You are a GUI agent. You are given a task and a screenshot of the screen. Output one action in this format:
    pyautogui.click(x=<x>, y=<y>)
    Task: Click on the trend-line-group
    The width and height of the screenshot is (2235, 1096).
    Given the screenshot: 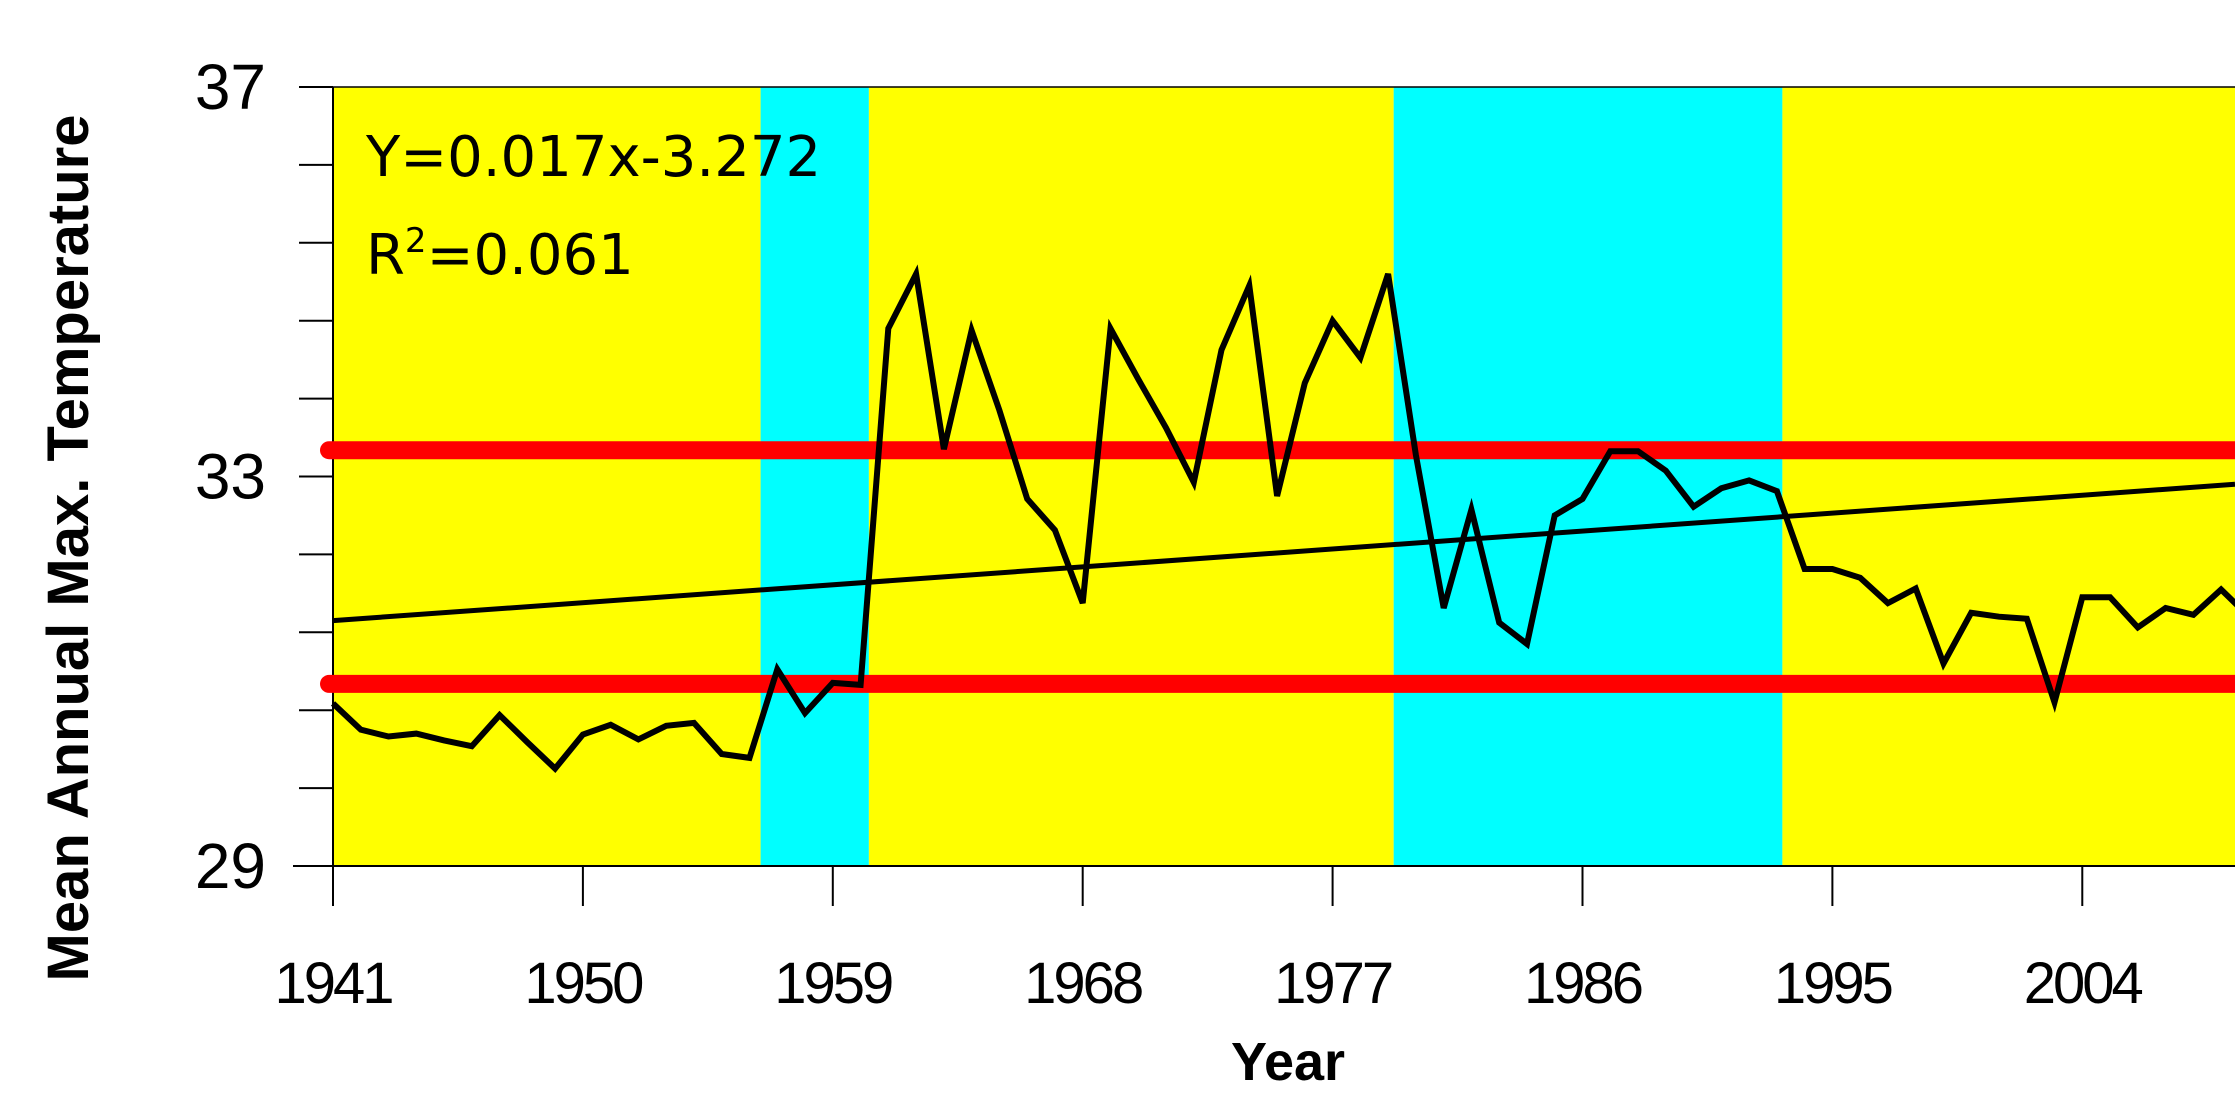 What is the action you would take?
    pyautogui.click(x=1283, y=552)
    